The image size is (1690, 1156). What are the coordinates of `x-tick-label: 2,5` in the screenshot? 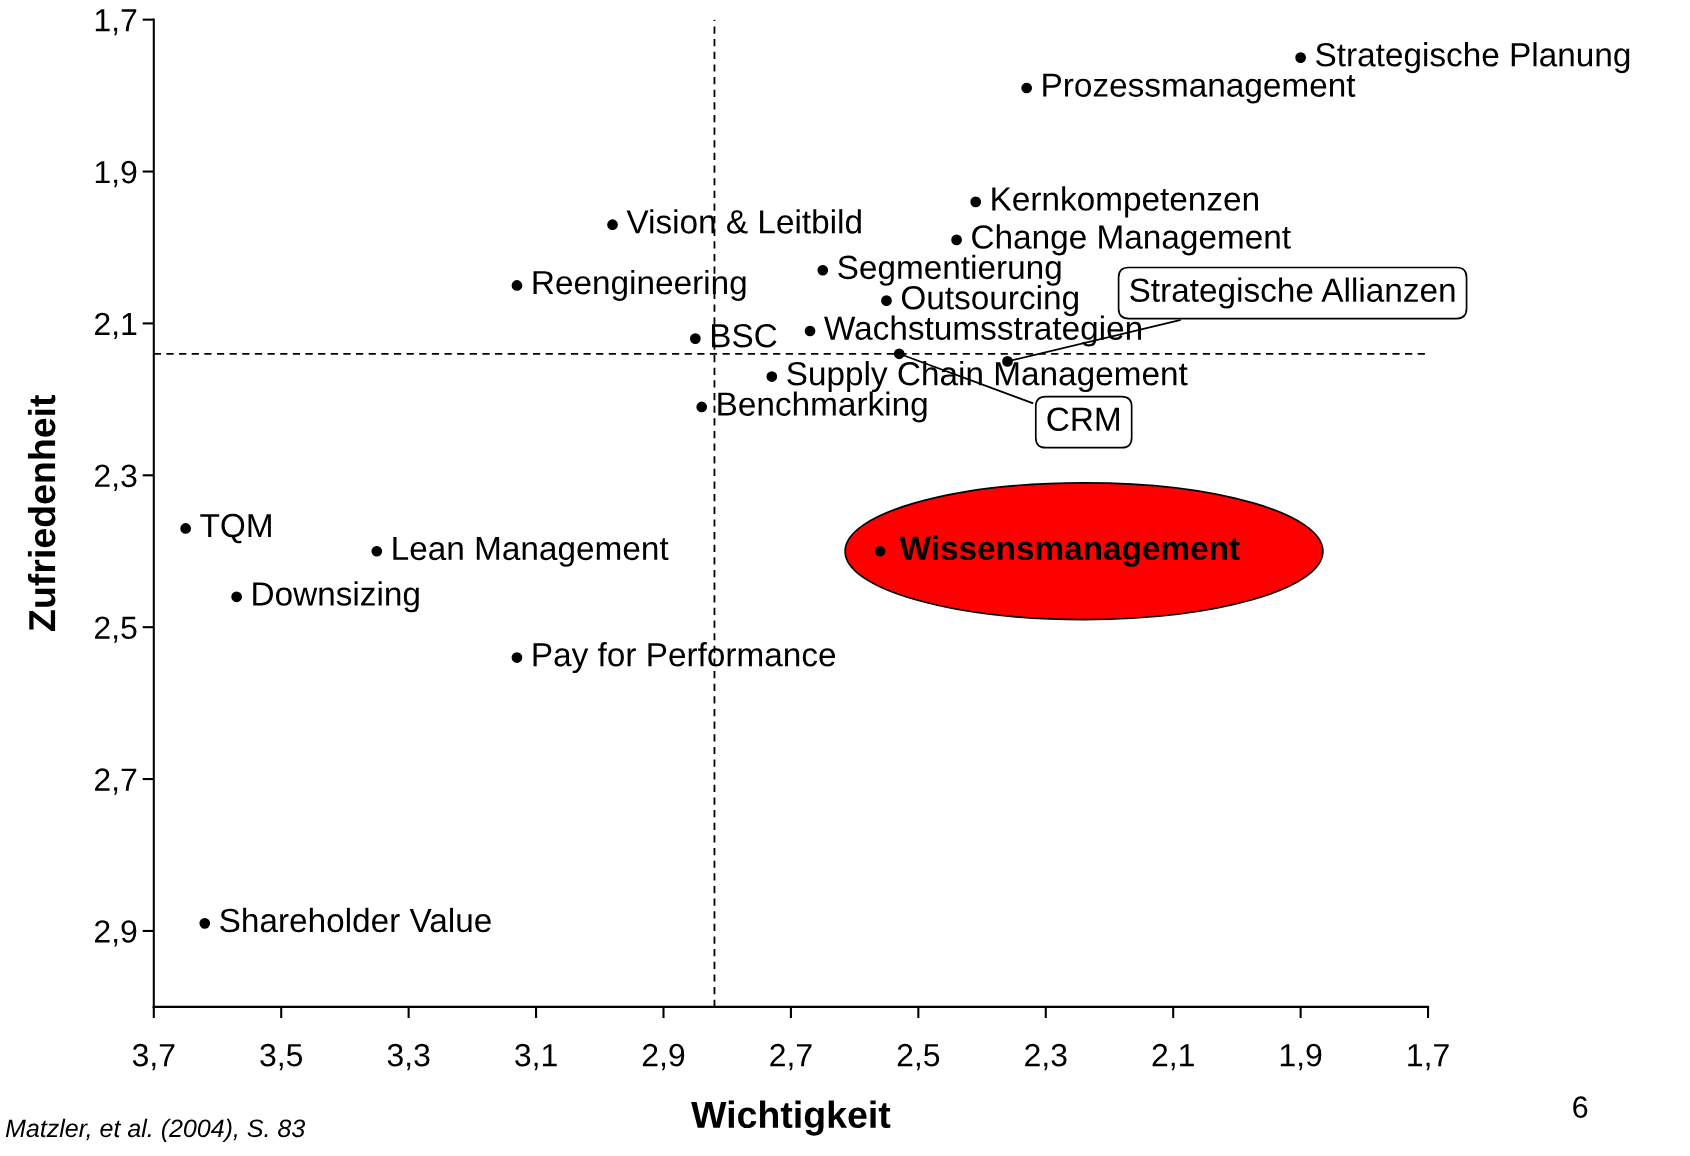 It's located at (918, 1057).